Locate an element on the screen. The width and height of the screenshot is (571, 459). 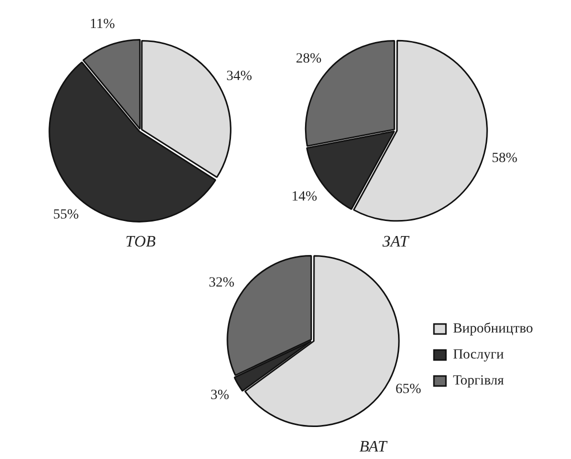
data-label: 3% is located at coordinates (220, 395).